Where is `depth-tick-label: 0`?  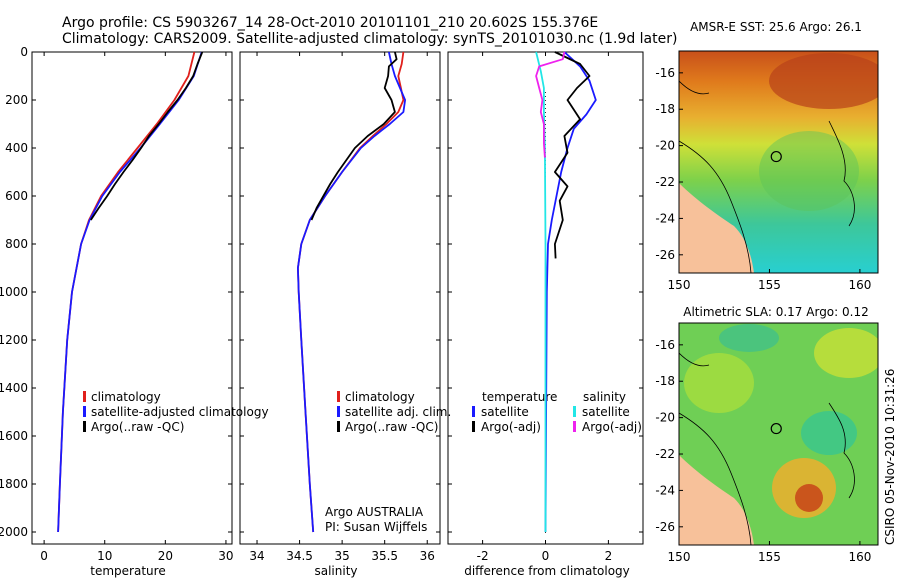 depth-tick-label: 0 is located at coordinates (24, 52).